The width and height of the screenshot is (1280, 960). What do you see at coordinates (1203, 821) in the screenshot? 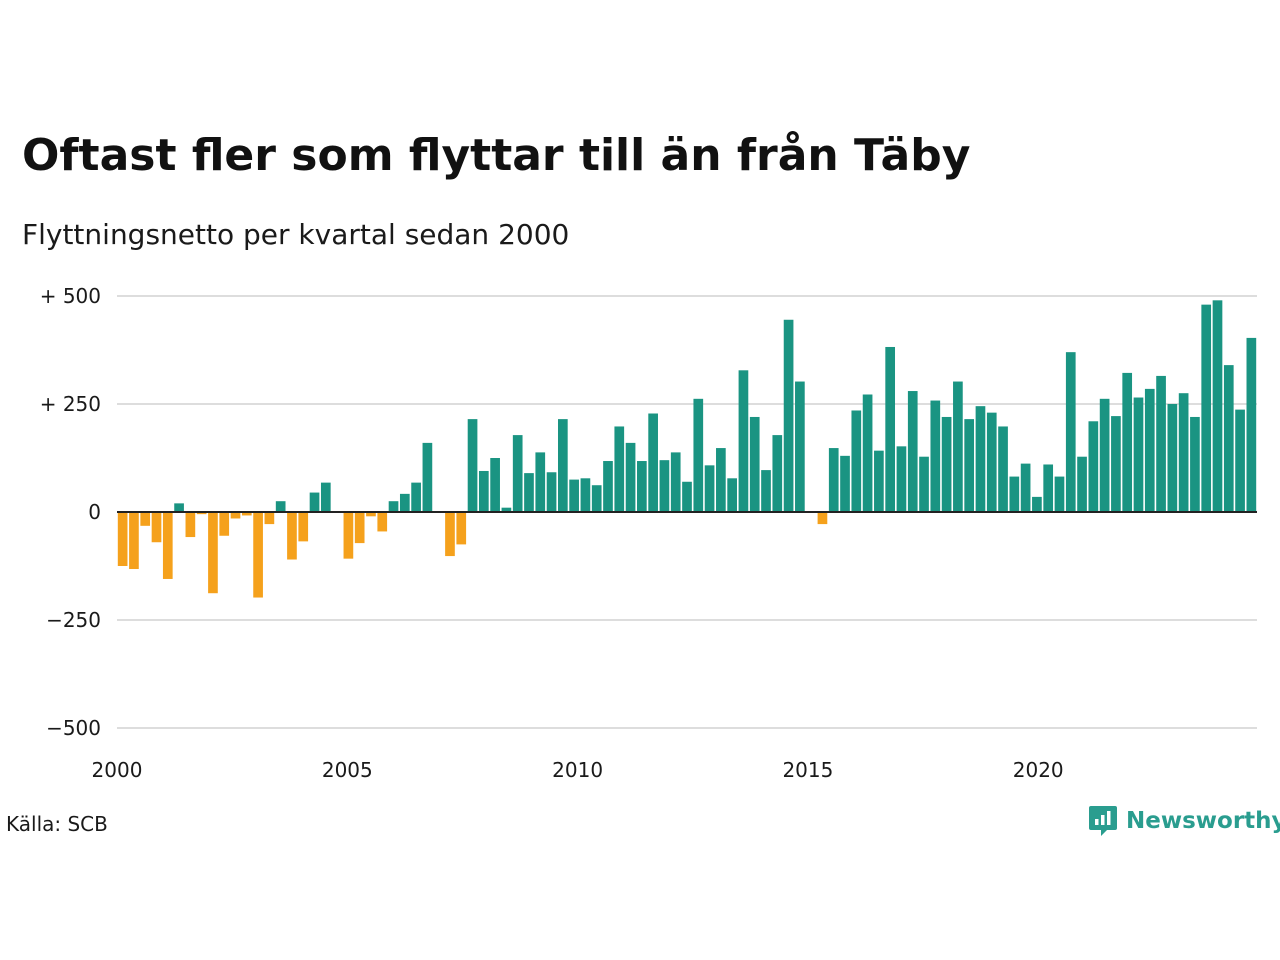
I see `brand-name: Newsworthy` at bounding box center [1203, 821].